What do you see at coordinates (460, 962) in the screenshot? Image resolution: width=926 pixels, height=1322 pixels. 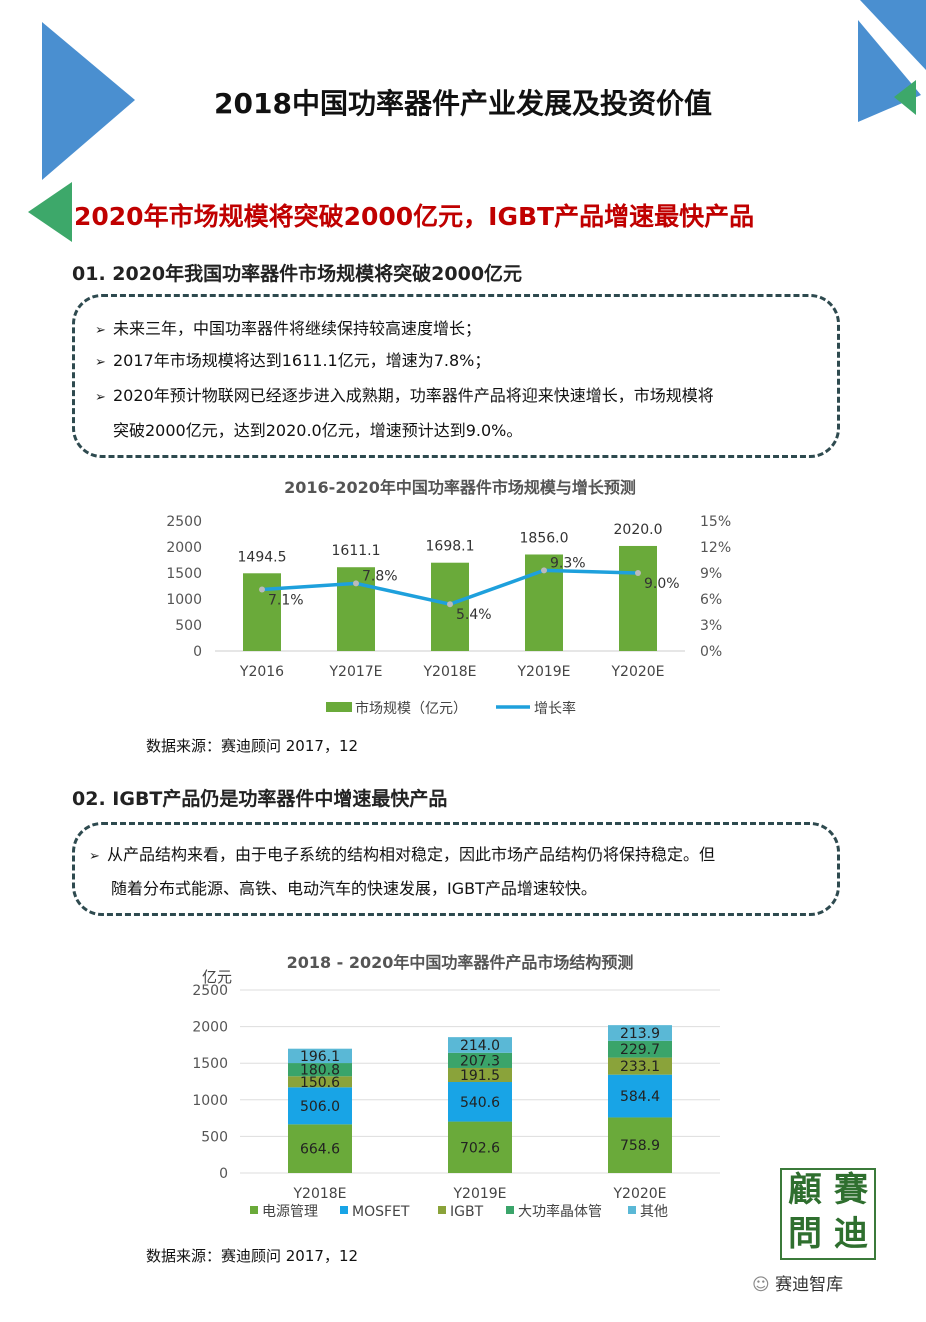 I see `chart-title: 2018 - 2020年中国功率器件产品市场结构预测` at bounding box center [460, 962].